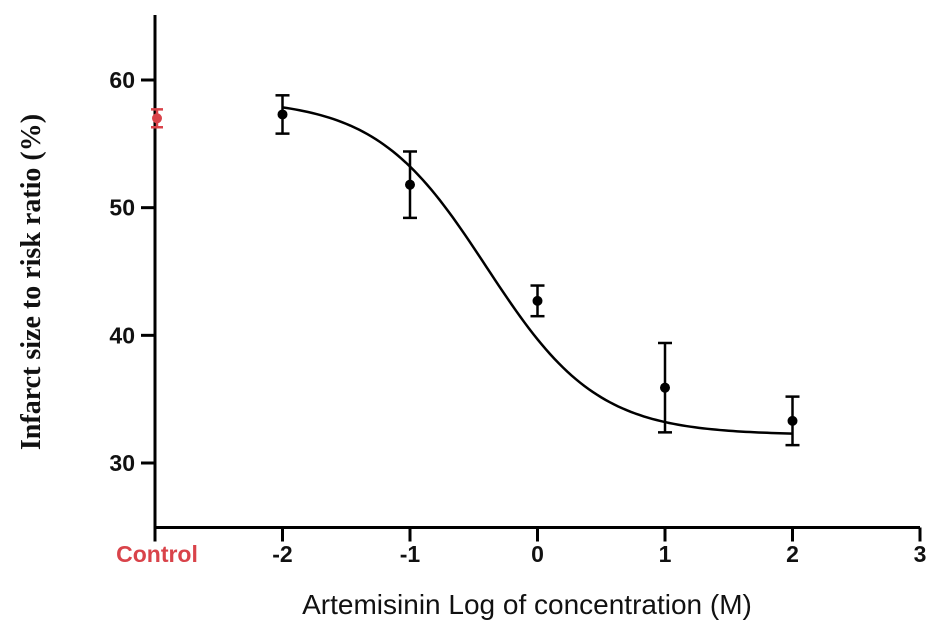 This screenshot has width=928, height=628. What do you see at coordinates (665, 554) in the screenshot?
I see `x-tick-label: 1` at bounding box center [665, 554].